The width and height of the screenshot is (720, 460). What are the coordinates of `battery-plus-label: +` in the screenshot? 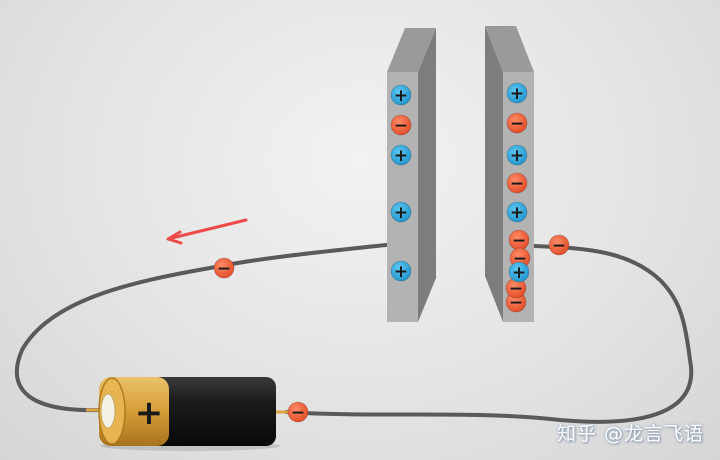 It's located at (149, 413).